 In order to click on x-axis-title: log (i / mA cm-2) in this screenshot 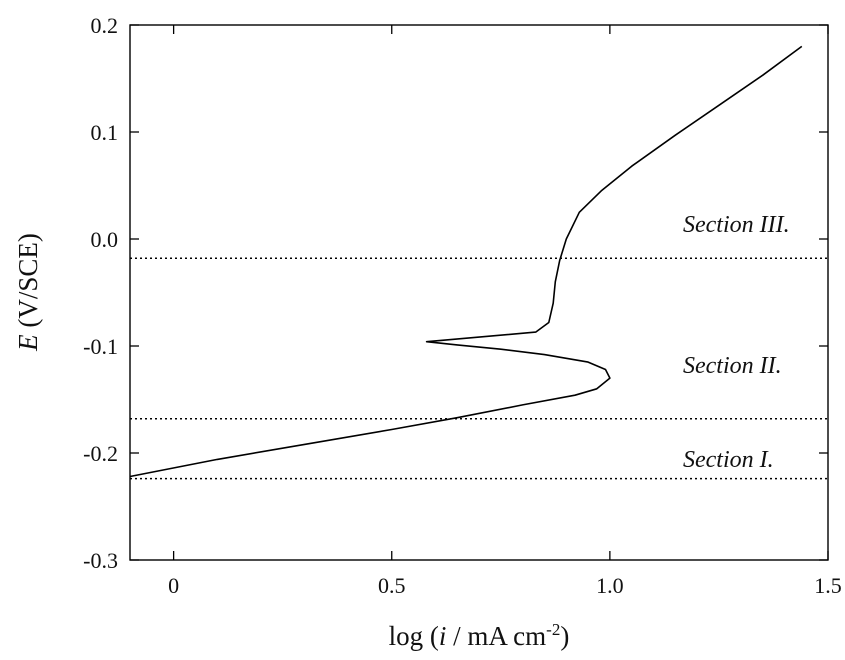, I will do `click(479, 635)`.